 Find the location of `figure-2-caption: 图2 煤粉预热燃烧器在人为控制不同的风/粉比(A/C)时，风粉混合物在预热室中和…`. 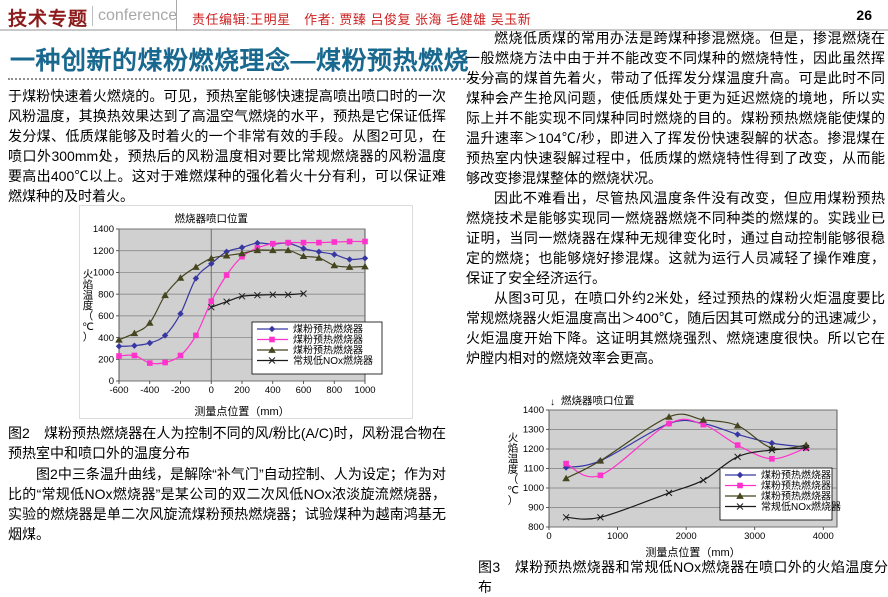

figure-2-caption: 图2 煤粉预热燃烧器在人为控制不同的风/粉比(A/C)时，风粉混合物在预热室中和… is located at coordinates (227, 443).